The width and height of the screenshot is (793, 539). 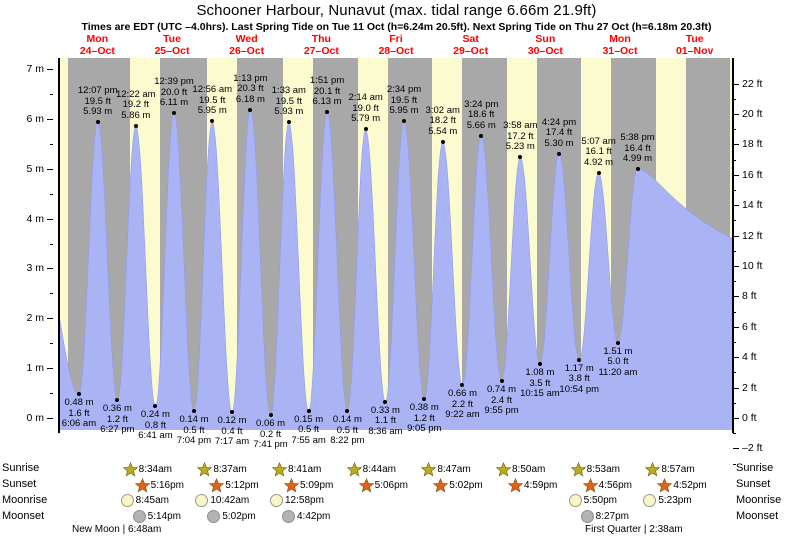 I want to click on moonset-event: 8:27pm, so click(x=605, y=516).